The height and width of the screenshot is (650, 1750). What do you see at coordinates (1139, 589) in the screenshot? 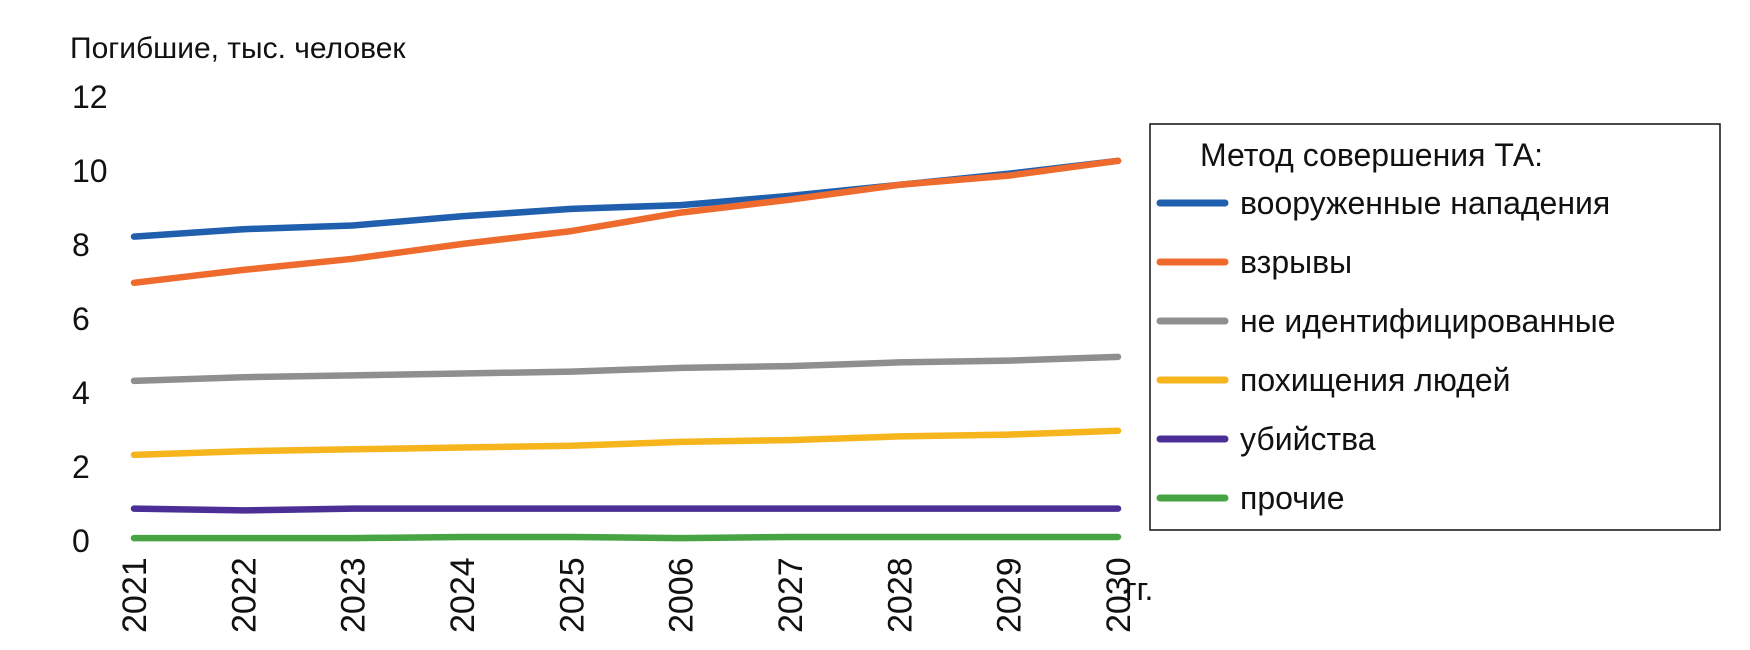
I see `x-axis-unit: гг.` at bounding box center [1139, 589].